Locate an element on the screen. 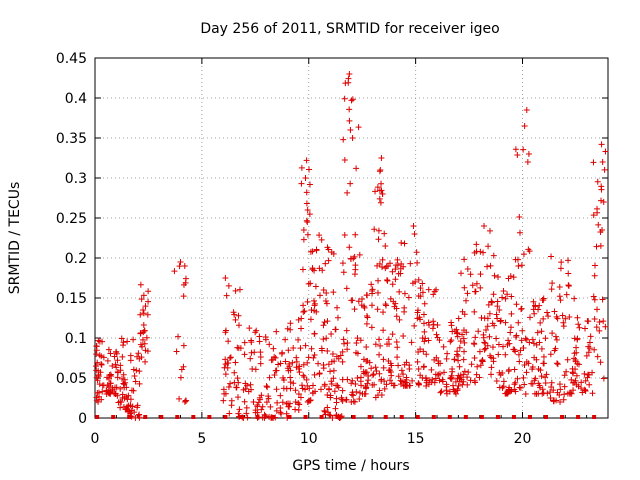  y-tick-label: 0.2 is located at coordinates (76, 259).